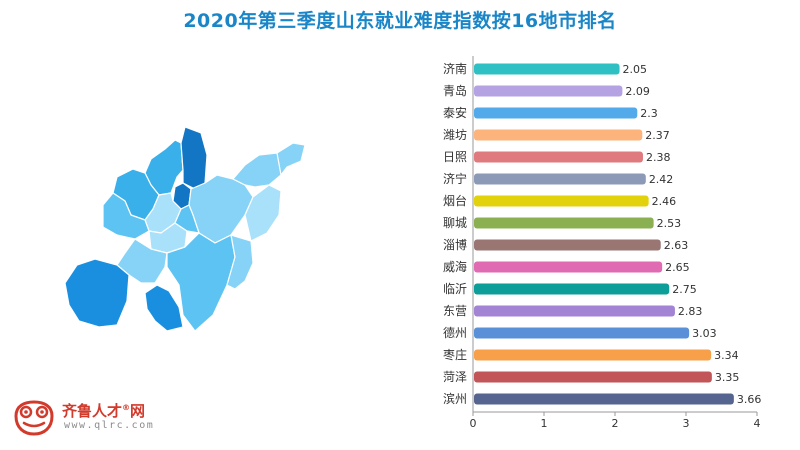  What do you see at coordinates (664, 201) in the screenshot?
I see `value-label: 2.46` at bounding box center [664, 201].